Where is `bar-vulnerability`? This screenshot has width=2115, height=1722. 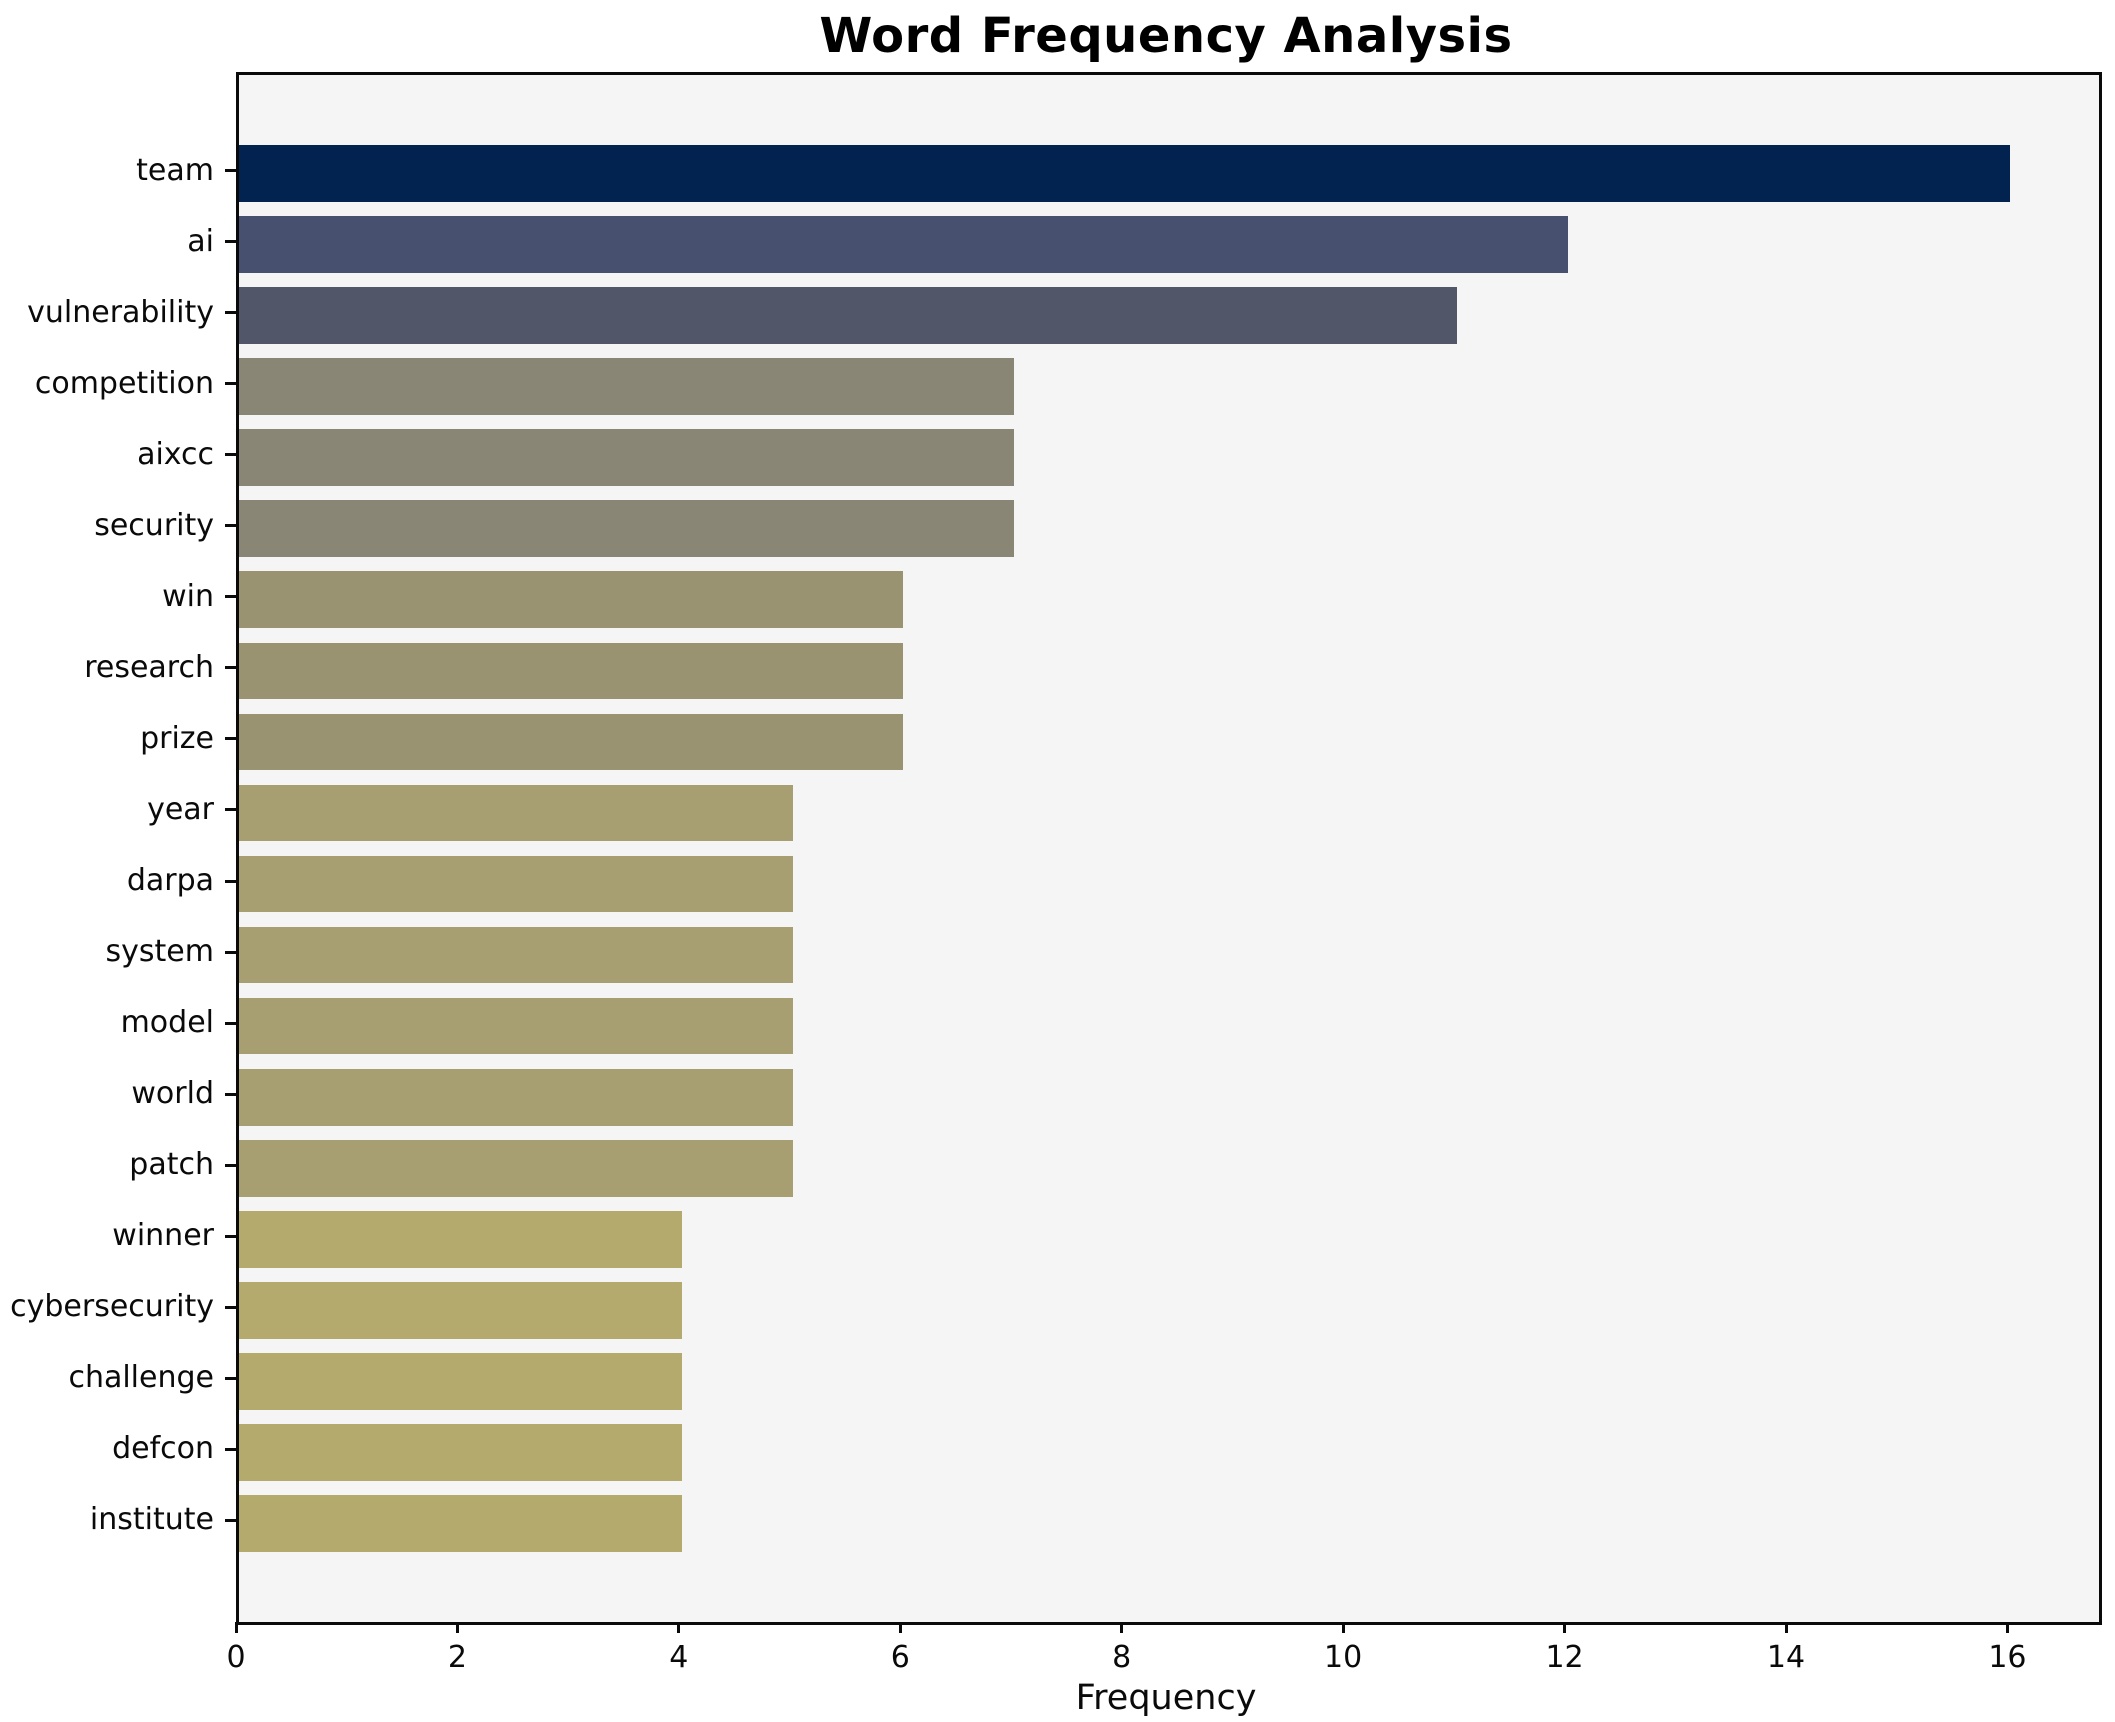
bar-vulnerability is located at coordinates (848, 316).